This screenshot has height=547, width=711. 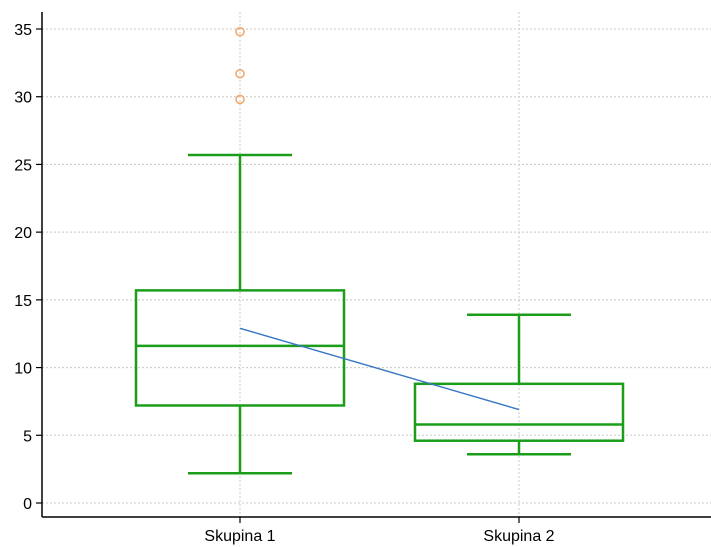 I want to click on x-category-label: Skupina 2, so click(x=518, y=536).